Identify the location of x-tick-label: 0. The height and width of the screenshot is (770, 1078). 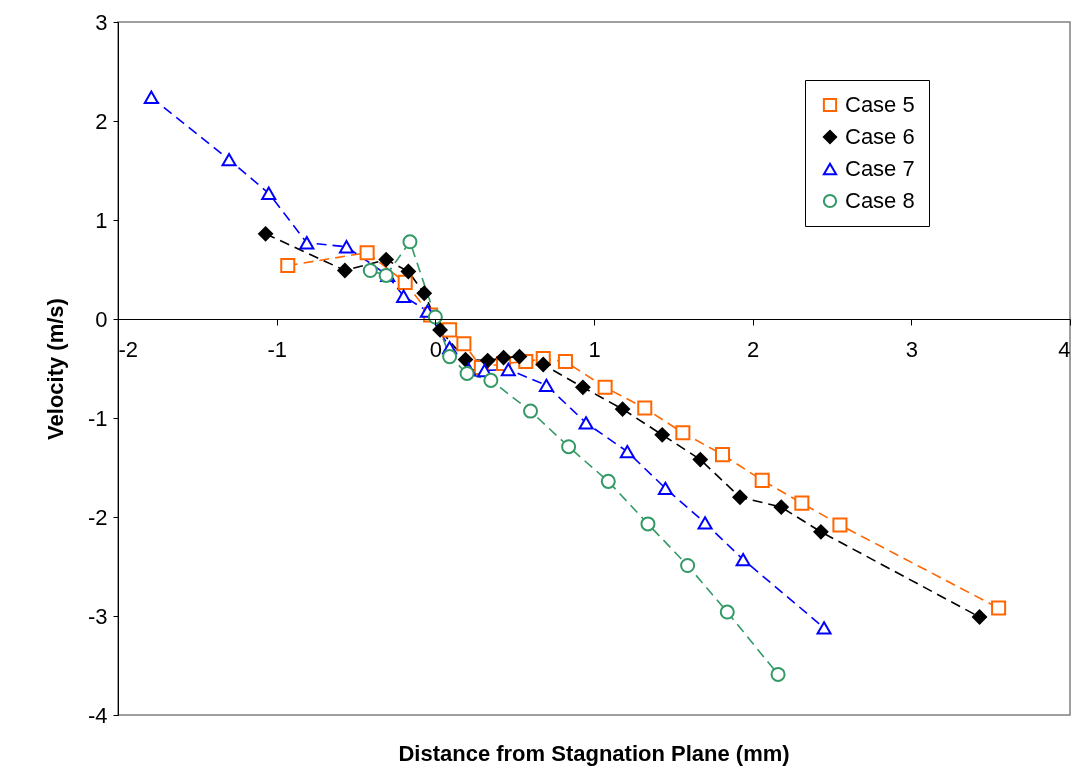
(435, 349).